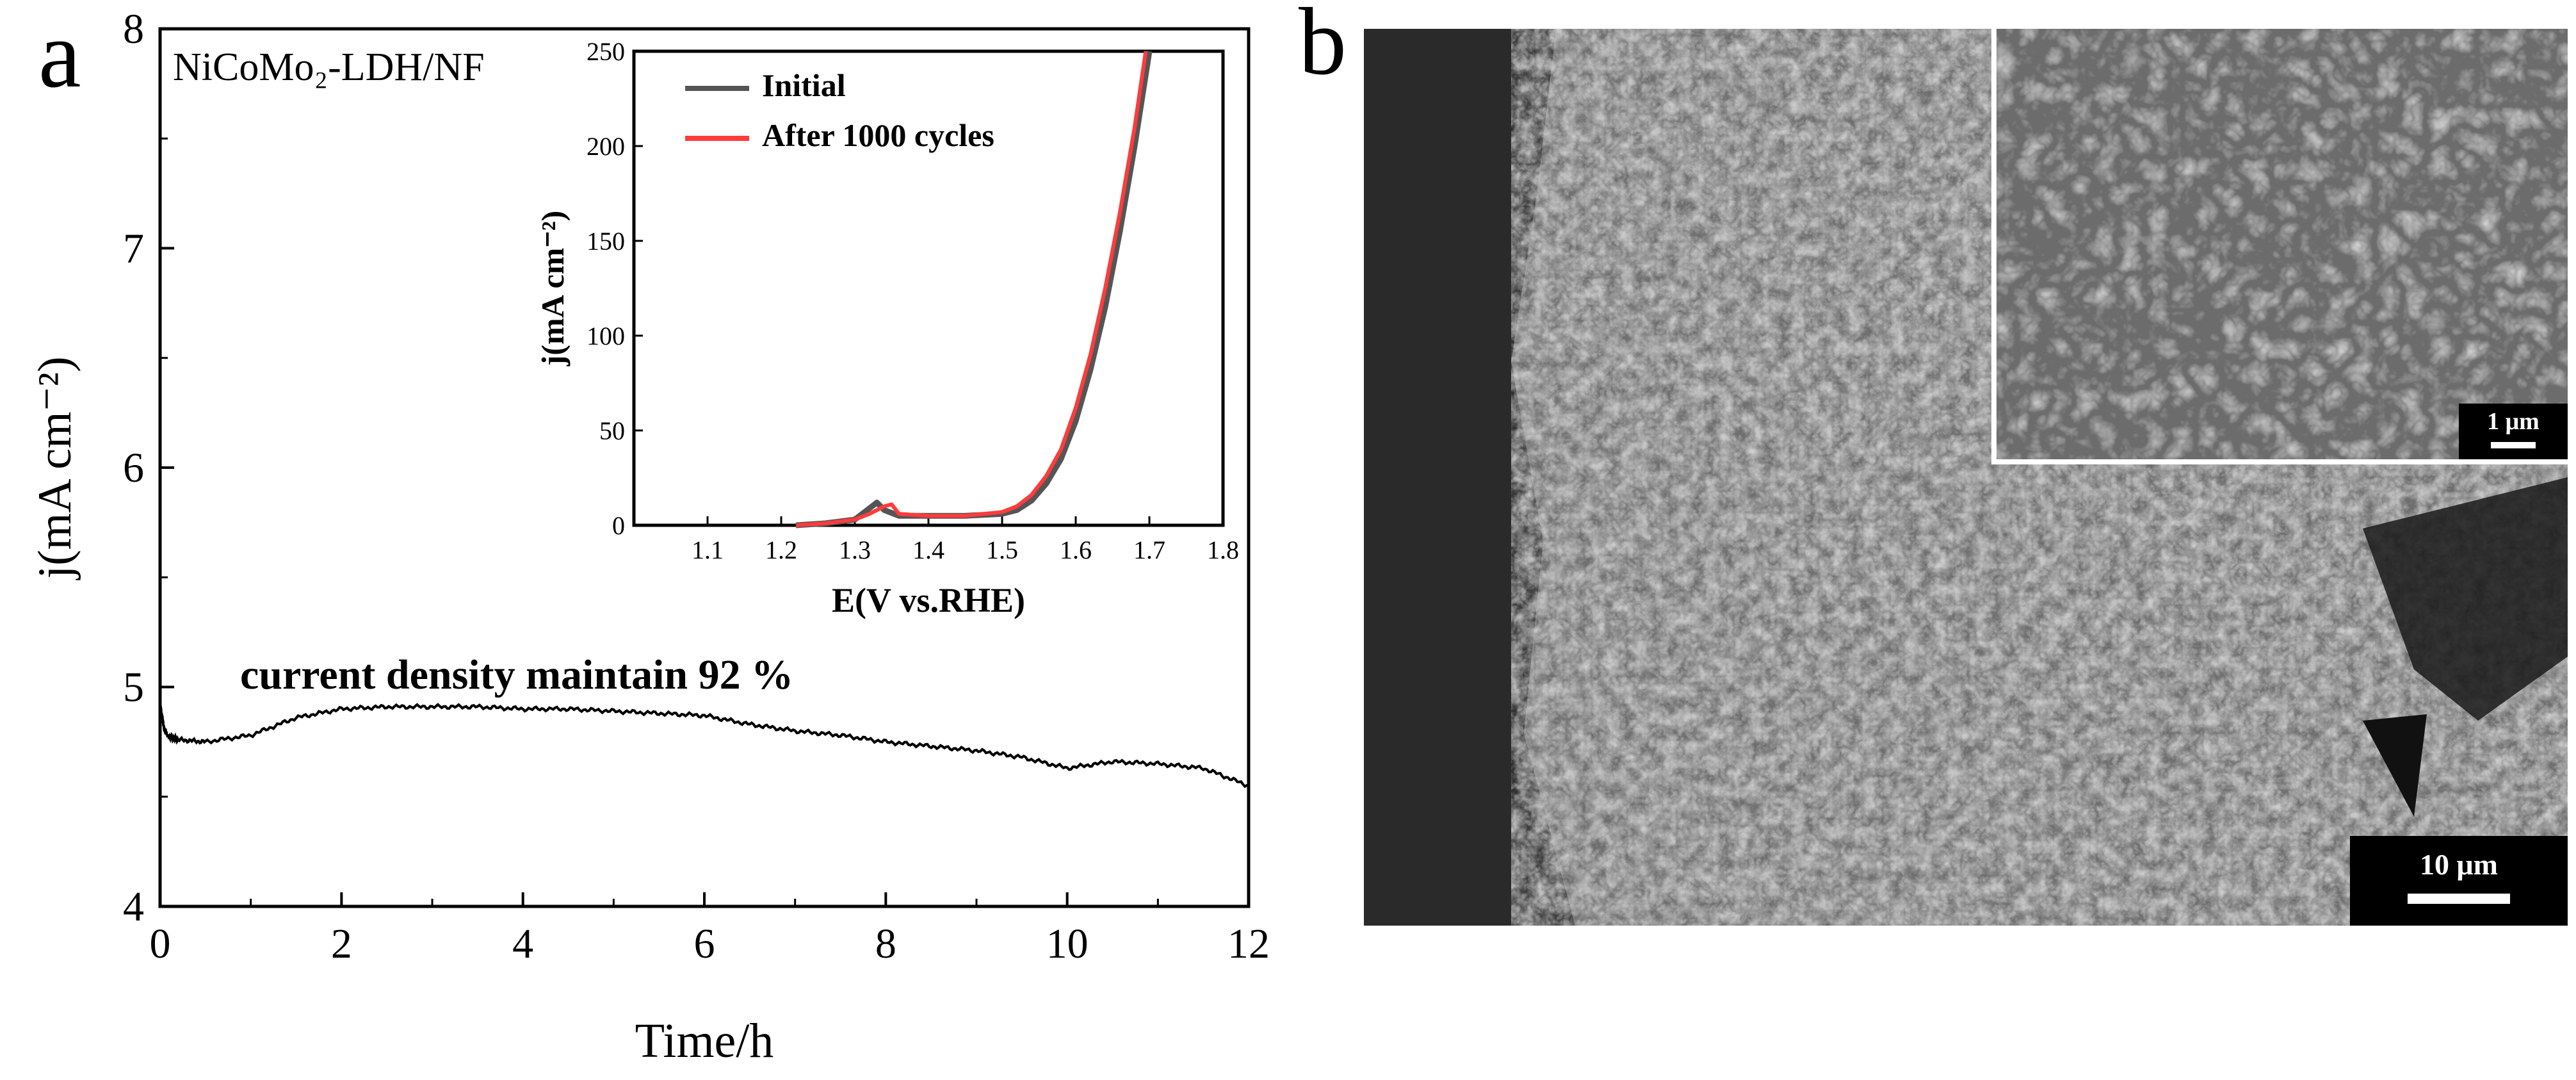 Image resolution: width=2576 pixels, height=1080 pixels. Describe the element at coordinates (133, 249) in the screenshot. I see `y-tick-label: 7` at that location.